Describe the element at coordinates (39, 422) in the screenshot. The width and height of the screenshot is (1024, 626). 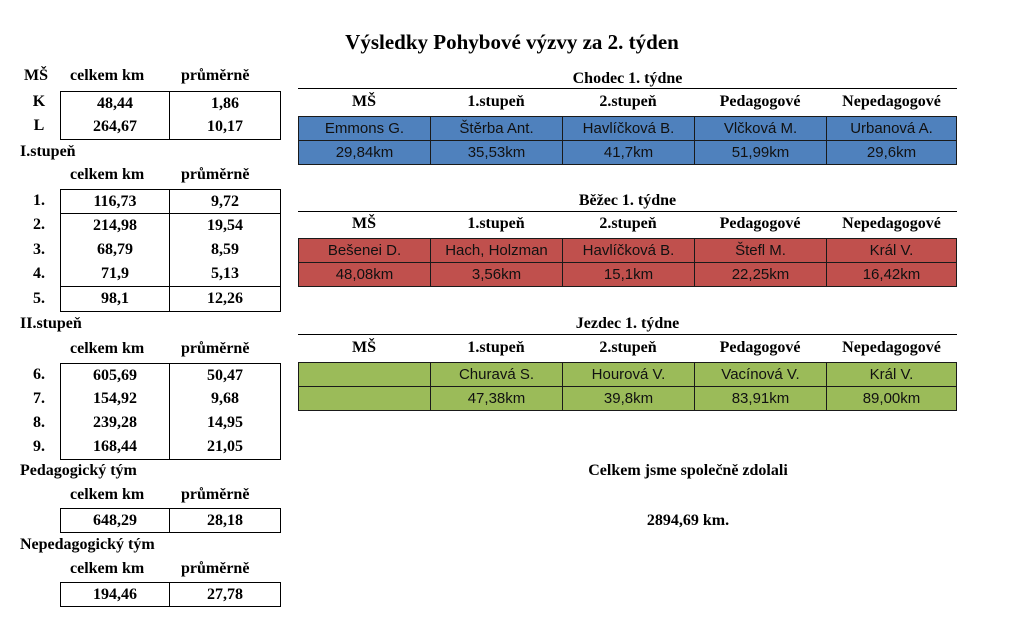
I see `class-label: 8.` at that location.